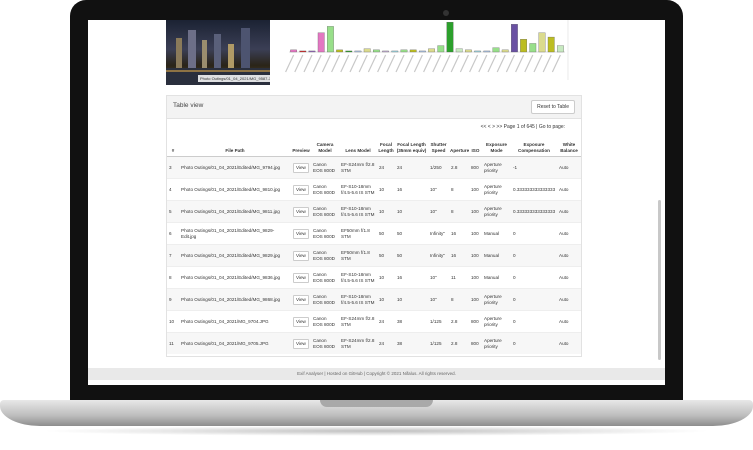  What do you see at coordinates (459, 167) in the screenshot?
I see `table-cell: 2.8` at bounding box center [459, 167].